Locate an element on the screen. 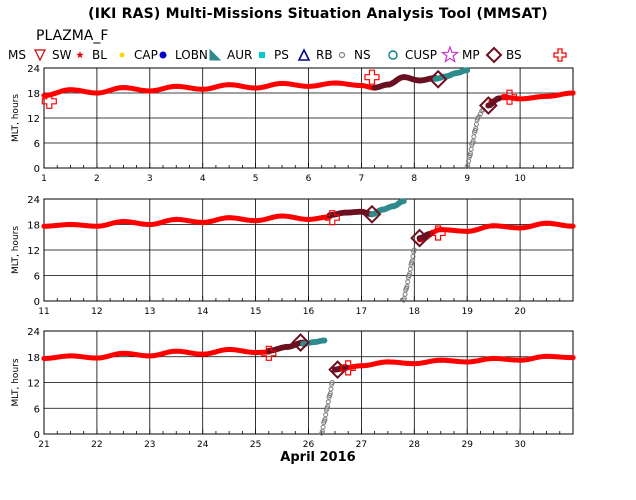 This screenshot has height=500, width=636. x-tick-label: 28 is located at coordinates (415, 445).